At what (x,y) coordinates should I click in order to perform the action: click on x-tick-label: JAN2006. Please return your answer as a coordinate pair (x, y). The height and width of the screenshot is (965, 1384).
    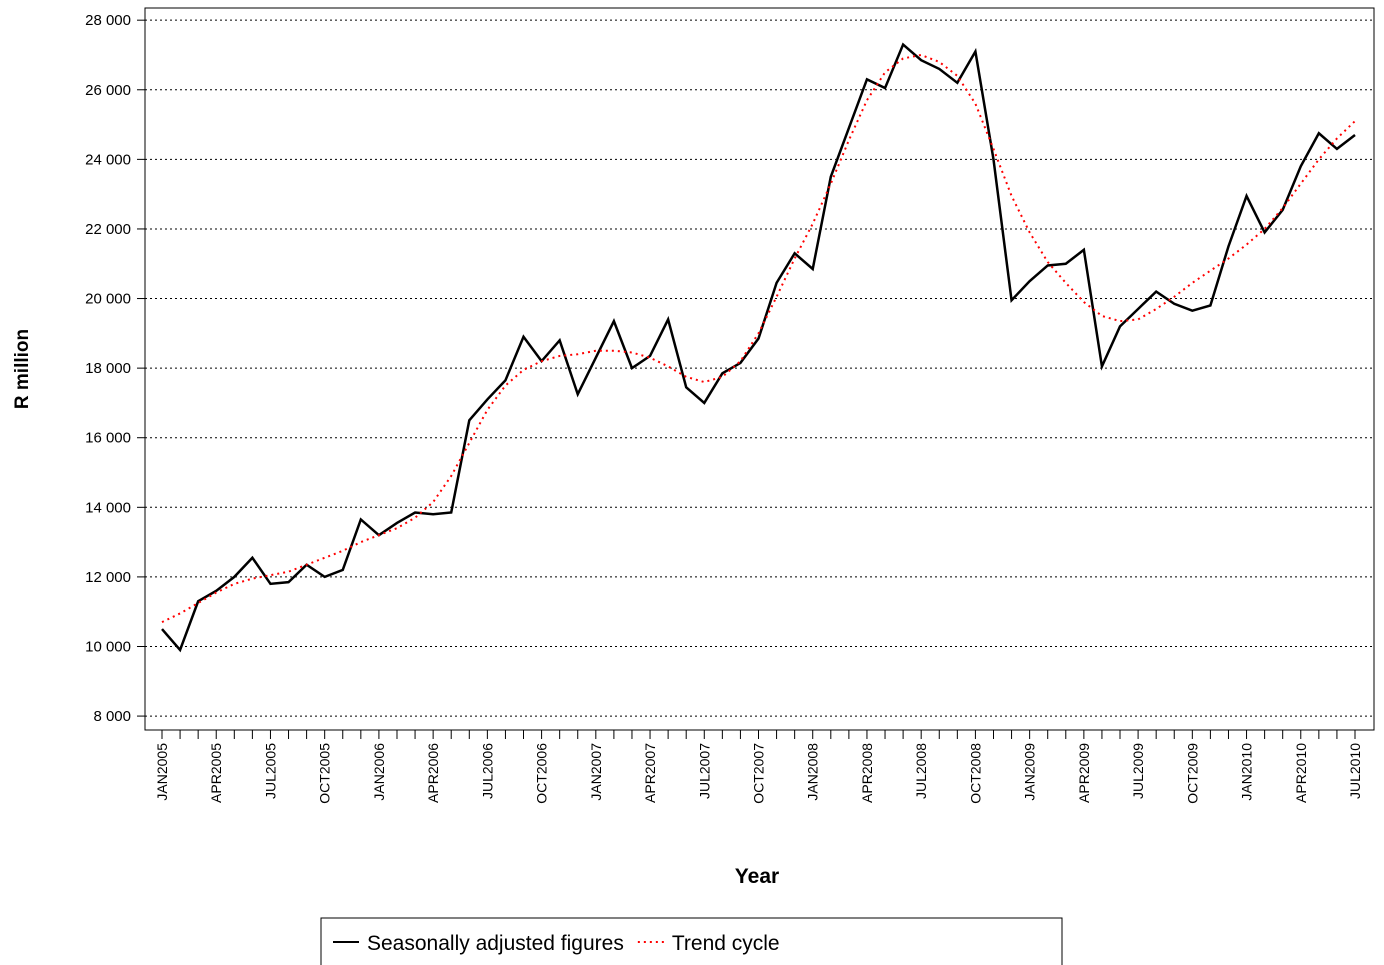
    Looking at the image, I should click on (379, 772).